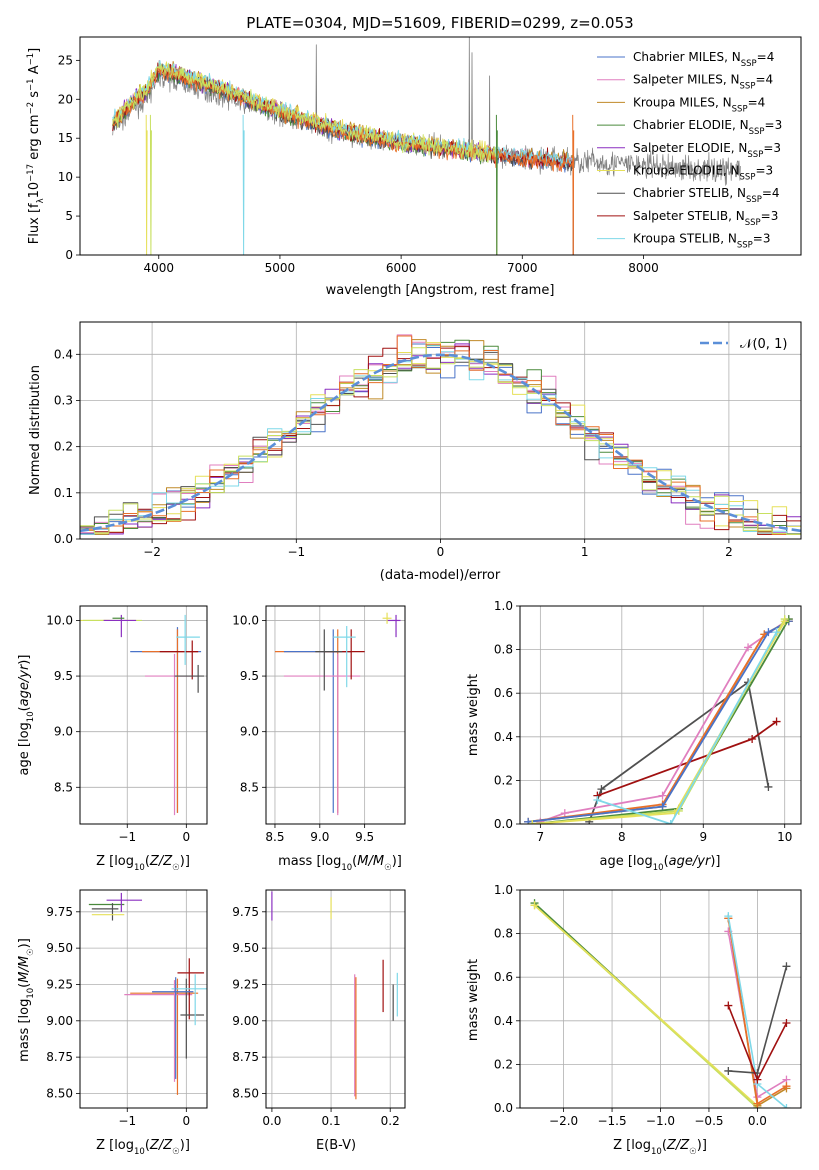 The width and height of the screenshot is (819, 1170). What do you see at coordinates (706, 195) in the screenshot?
I see `legend-entry: Chabrier STELIB, NSSP=4` at bounding box center [706, 195].